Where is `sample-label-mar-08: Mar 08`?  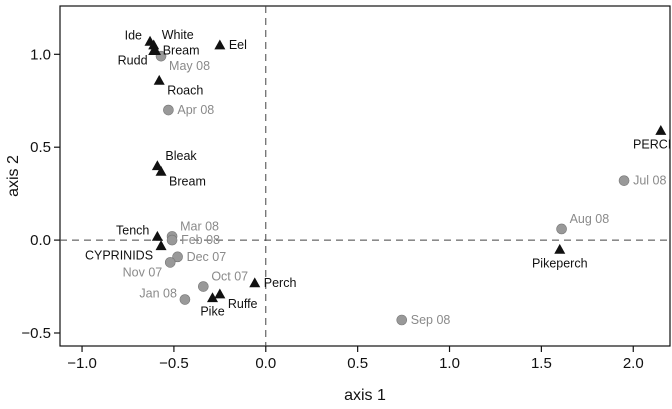 sample-label-mar-08: Mar 08 is located at coordinates (199, 226).